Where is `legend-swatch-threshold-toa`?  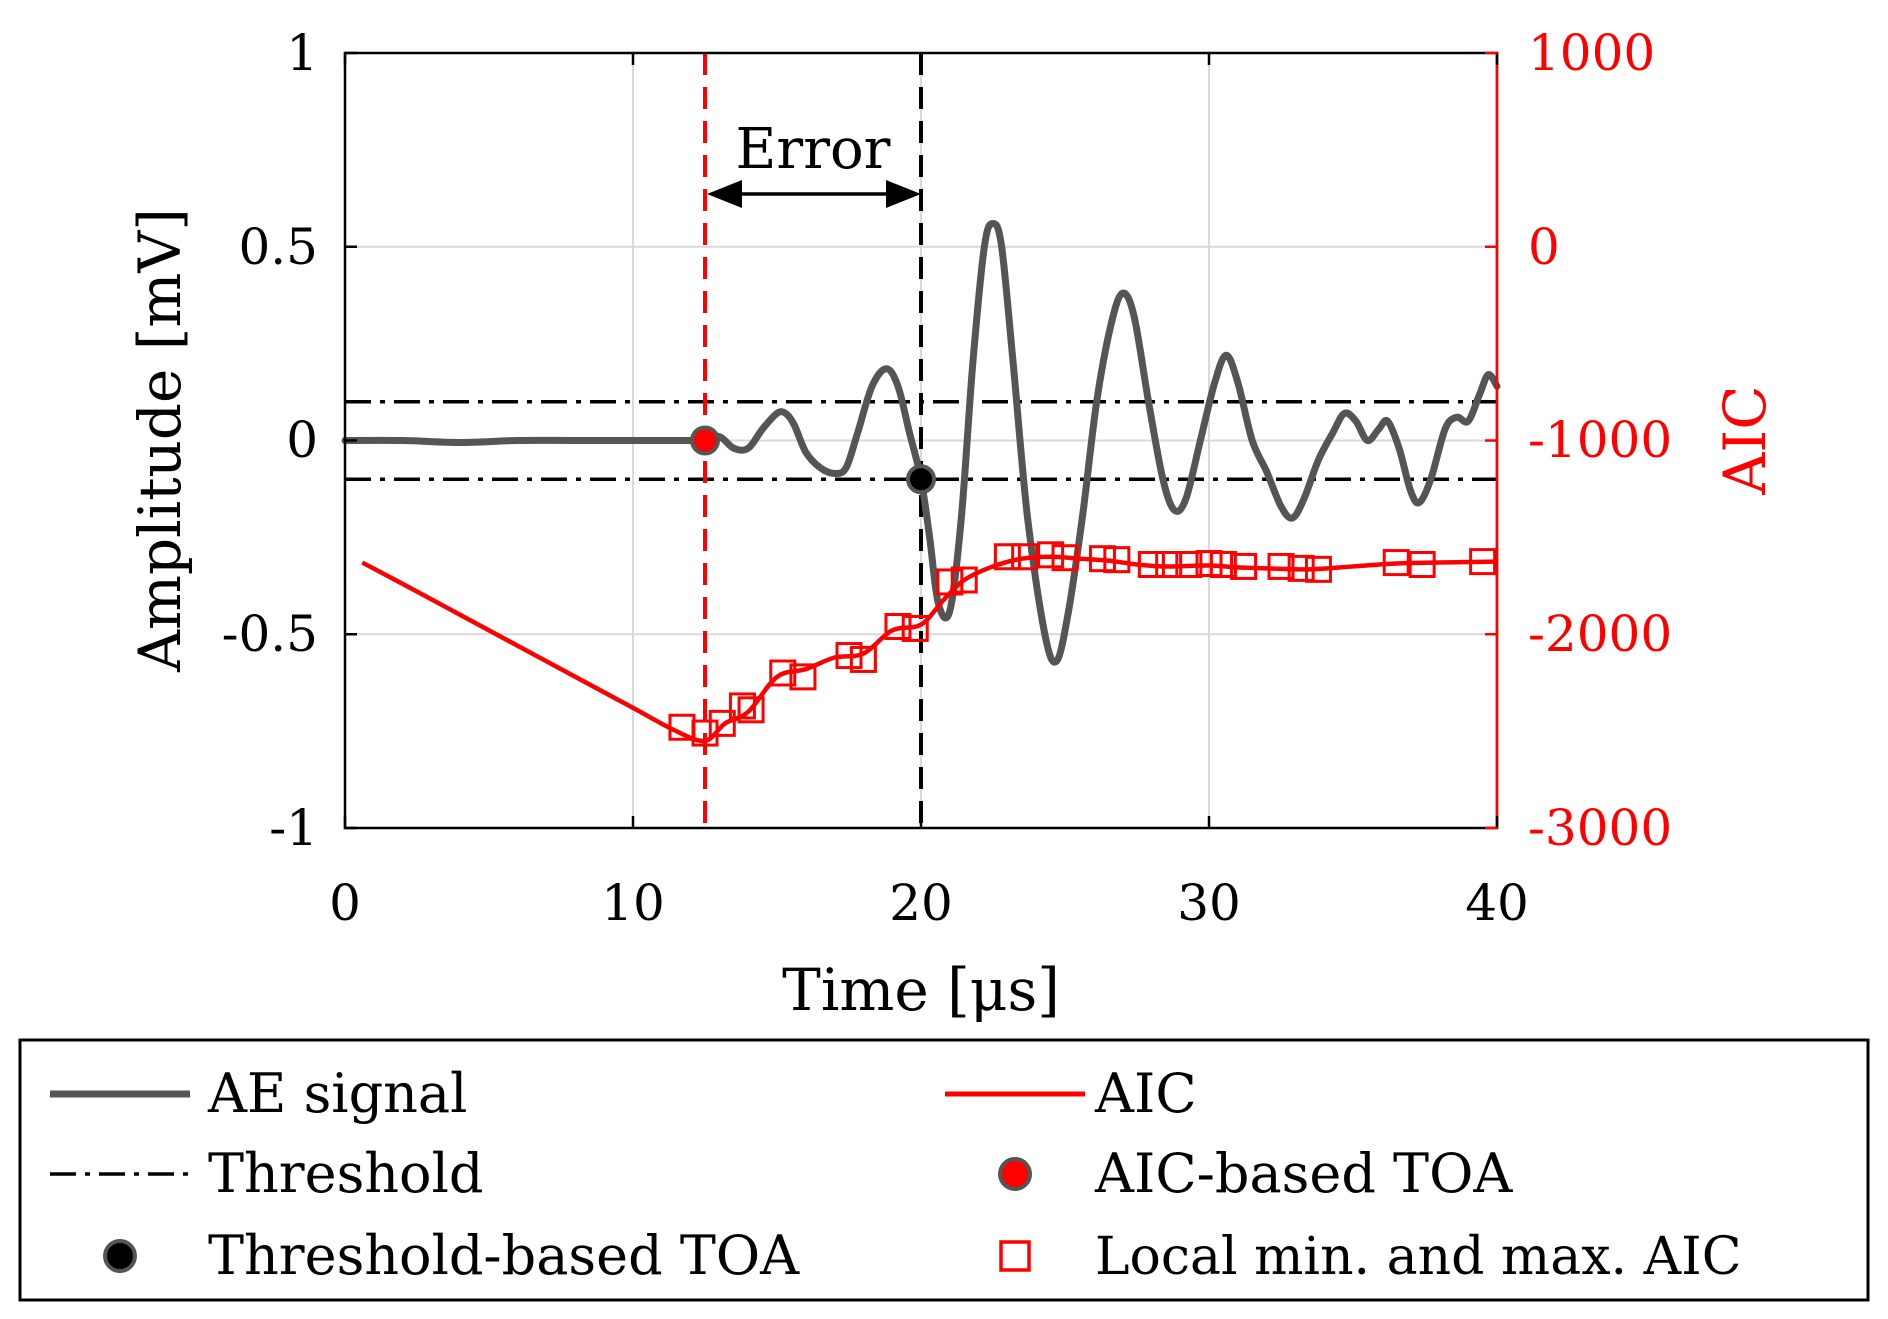 legend-swatch-threshold-toa is located at coordinates (120, 1256).